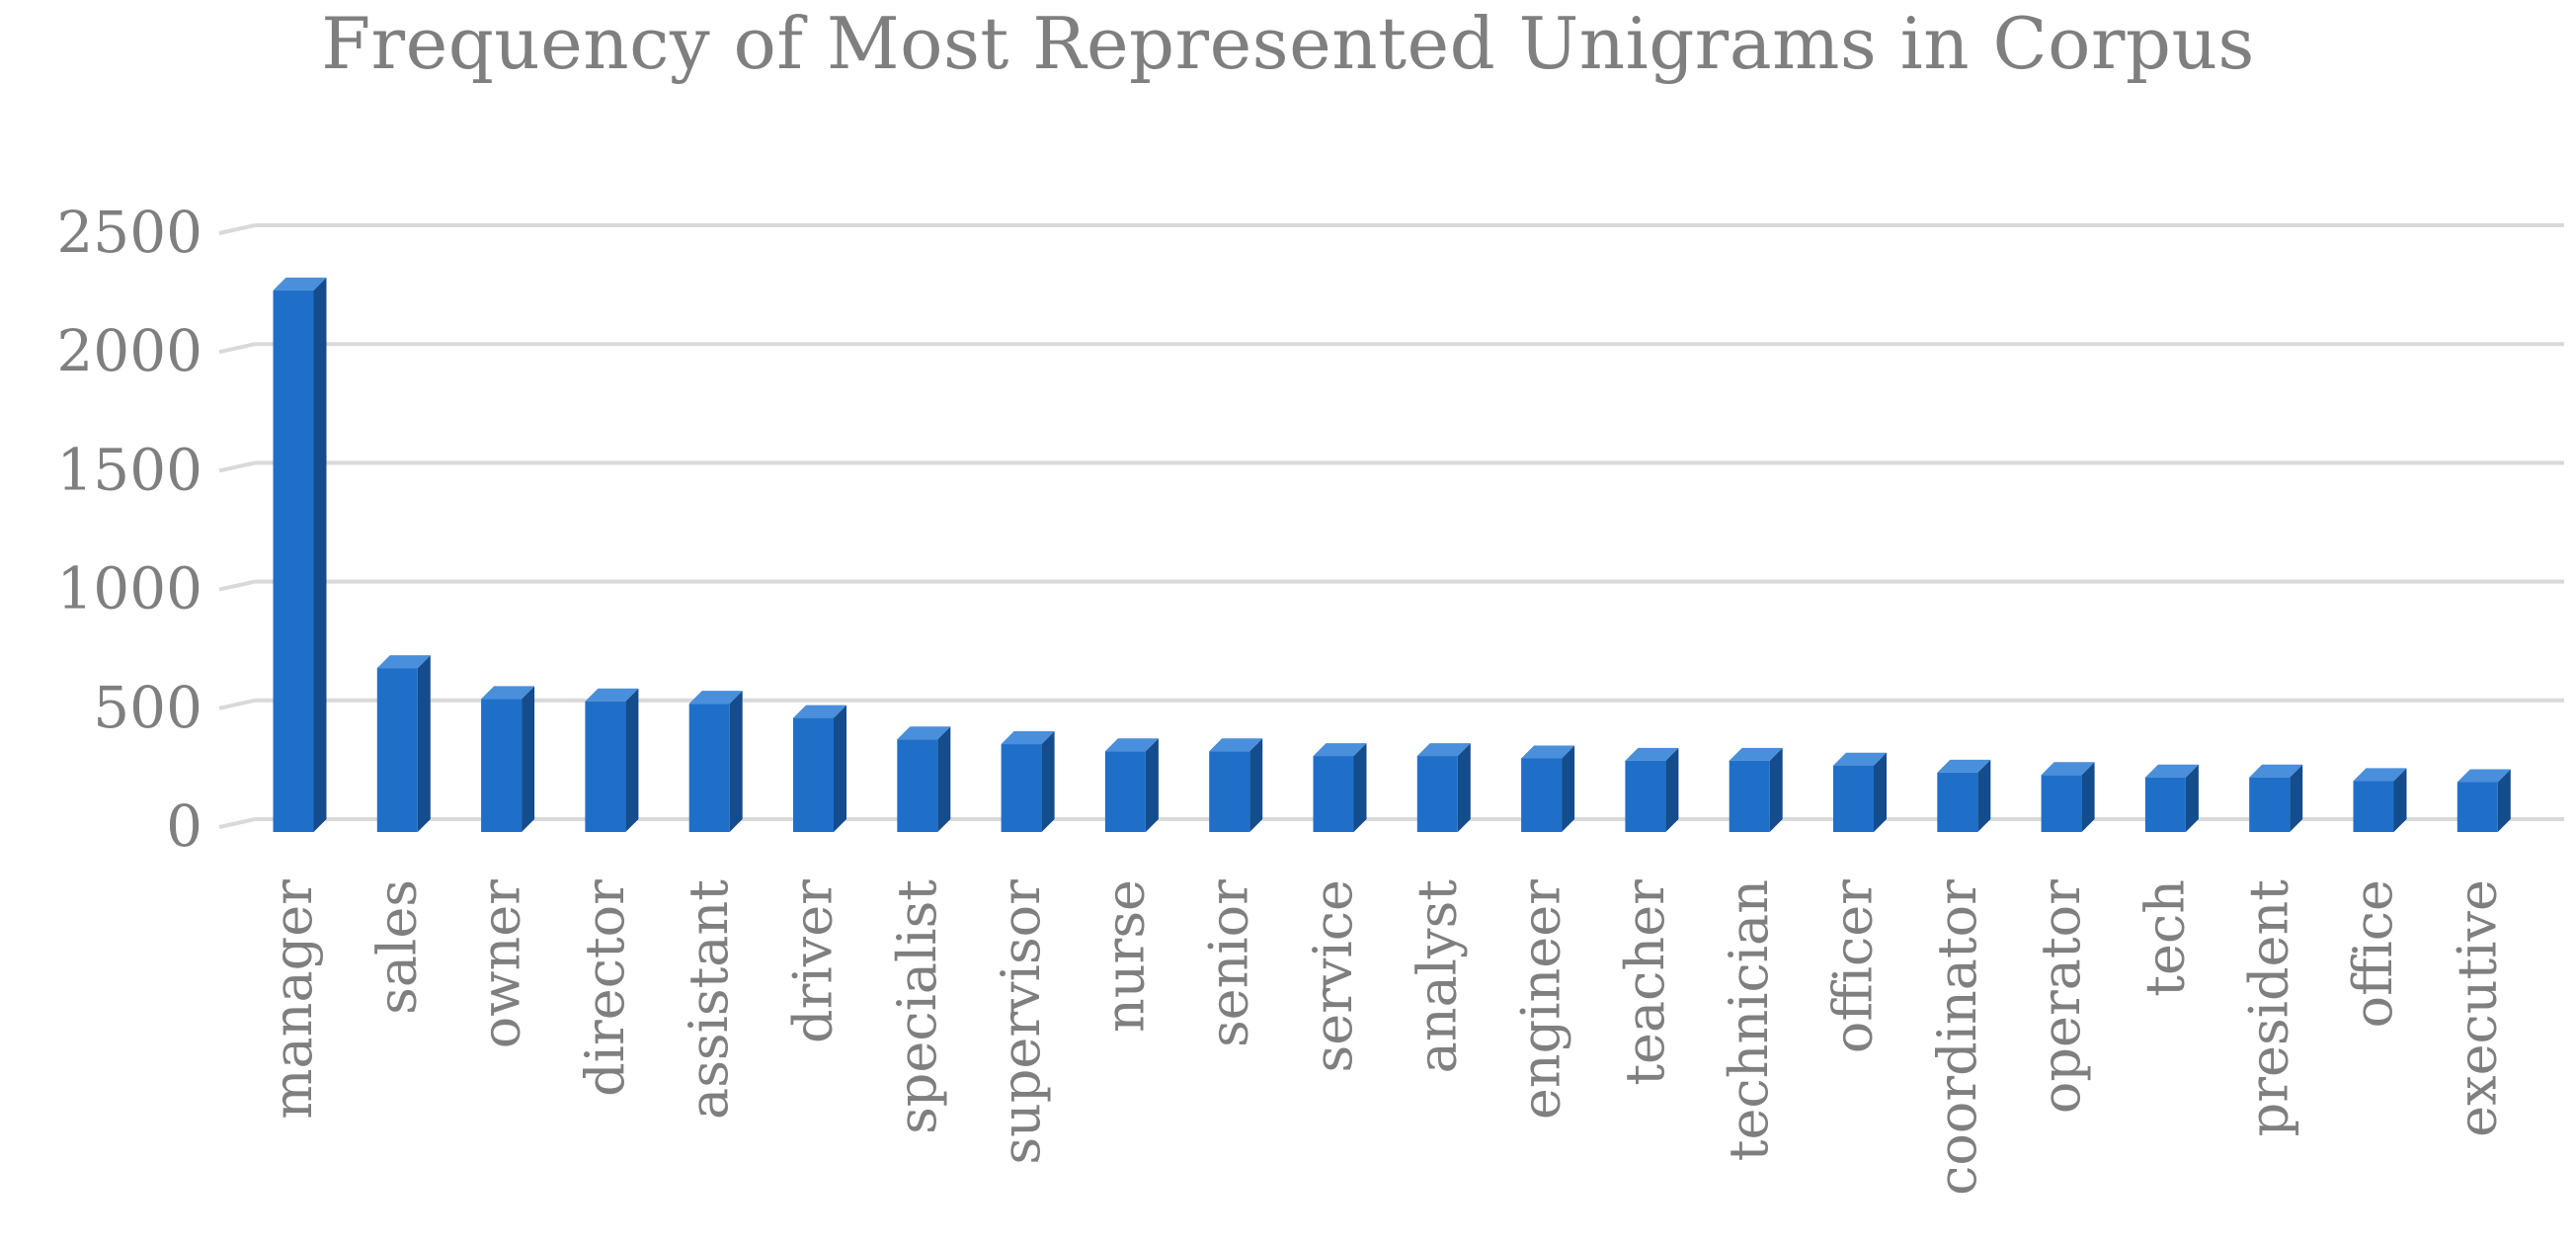  I want to click on y-tick-label: 2500, so click(129, 232).